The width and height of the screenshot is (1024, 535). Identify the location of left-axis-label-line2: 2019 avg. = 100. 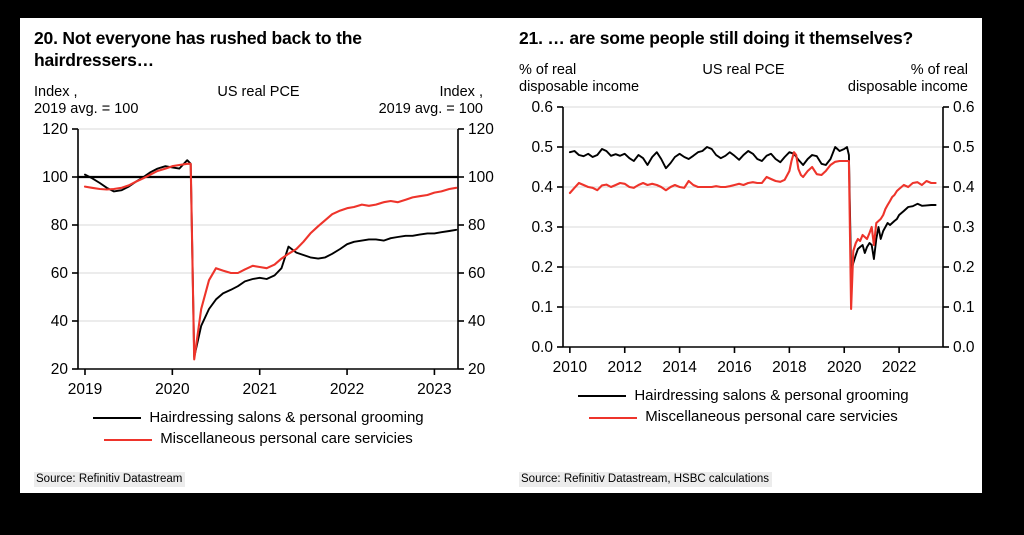
(86, 109).